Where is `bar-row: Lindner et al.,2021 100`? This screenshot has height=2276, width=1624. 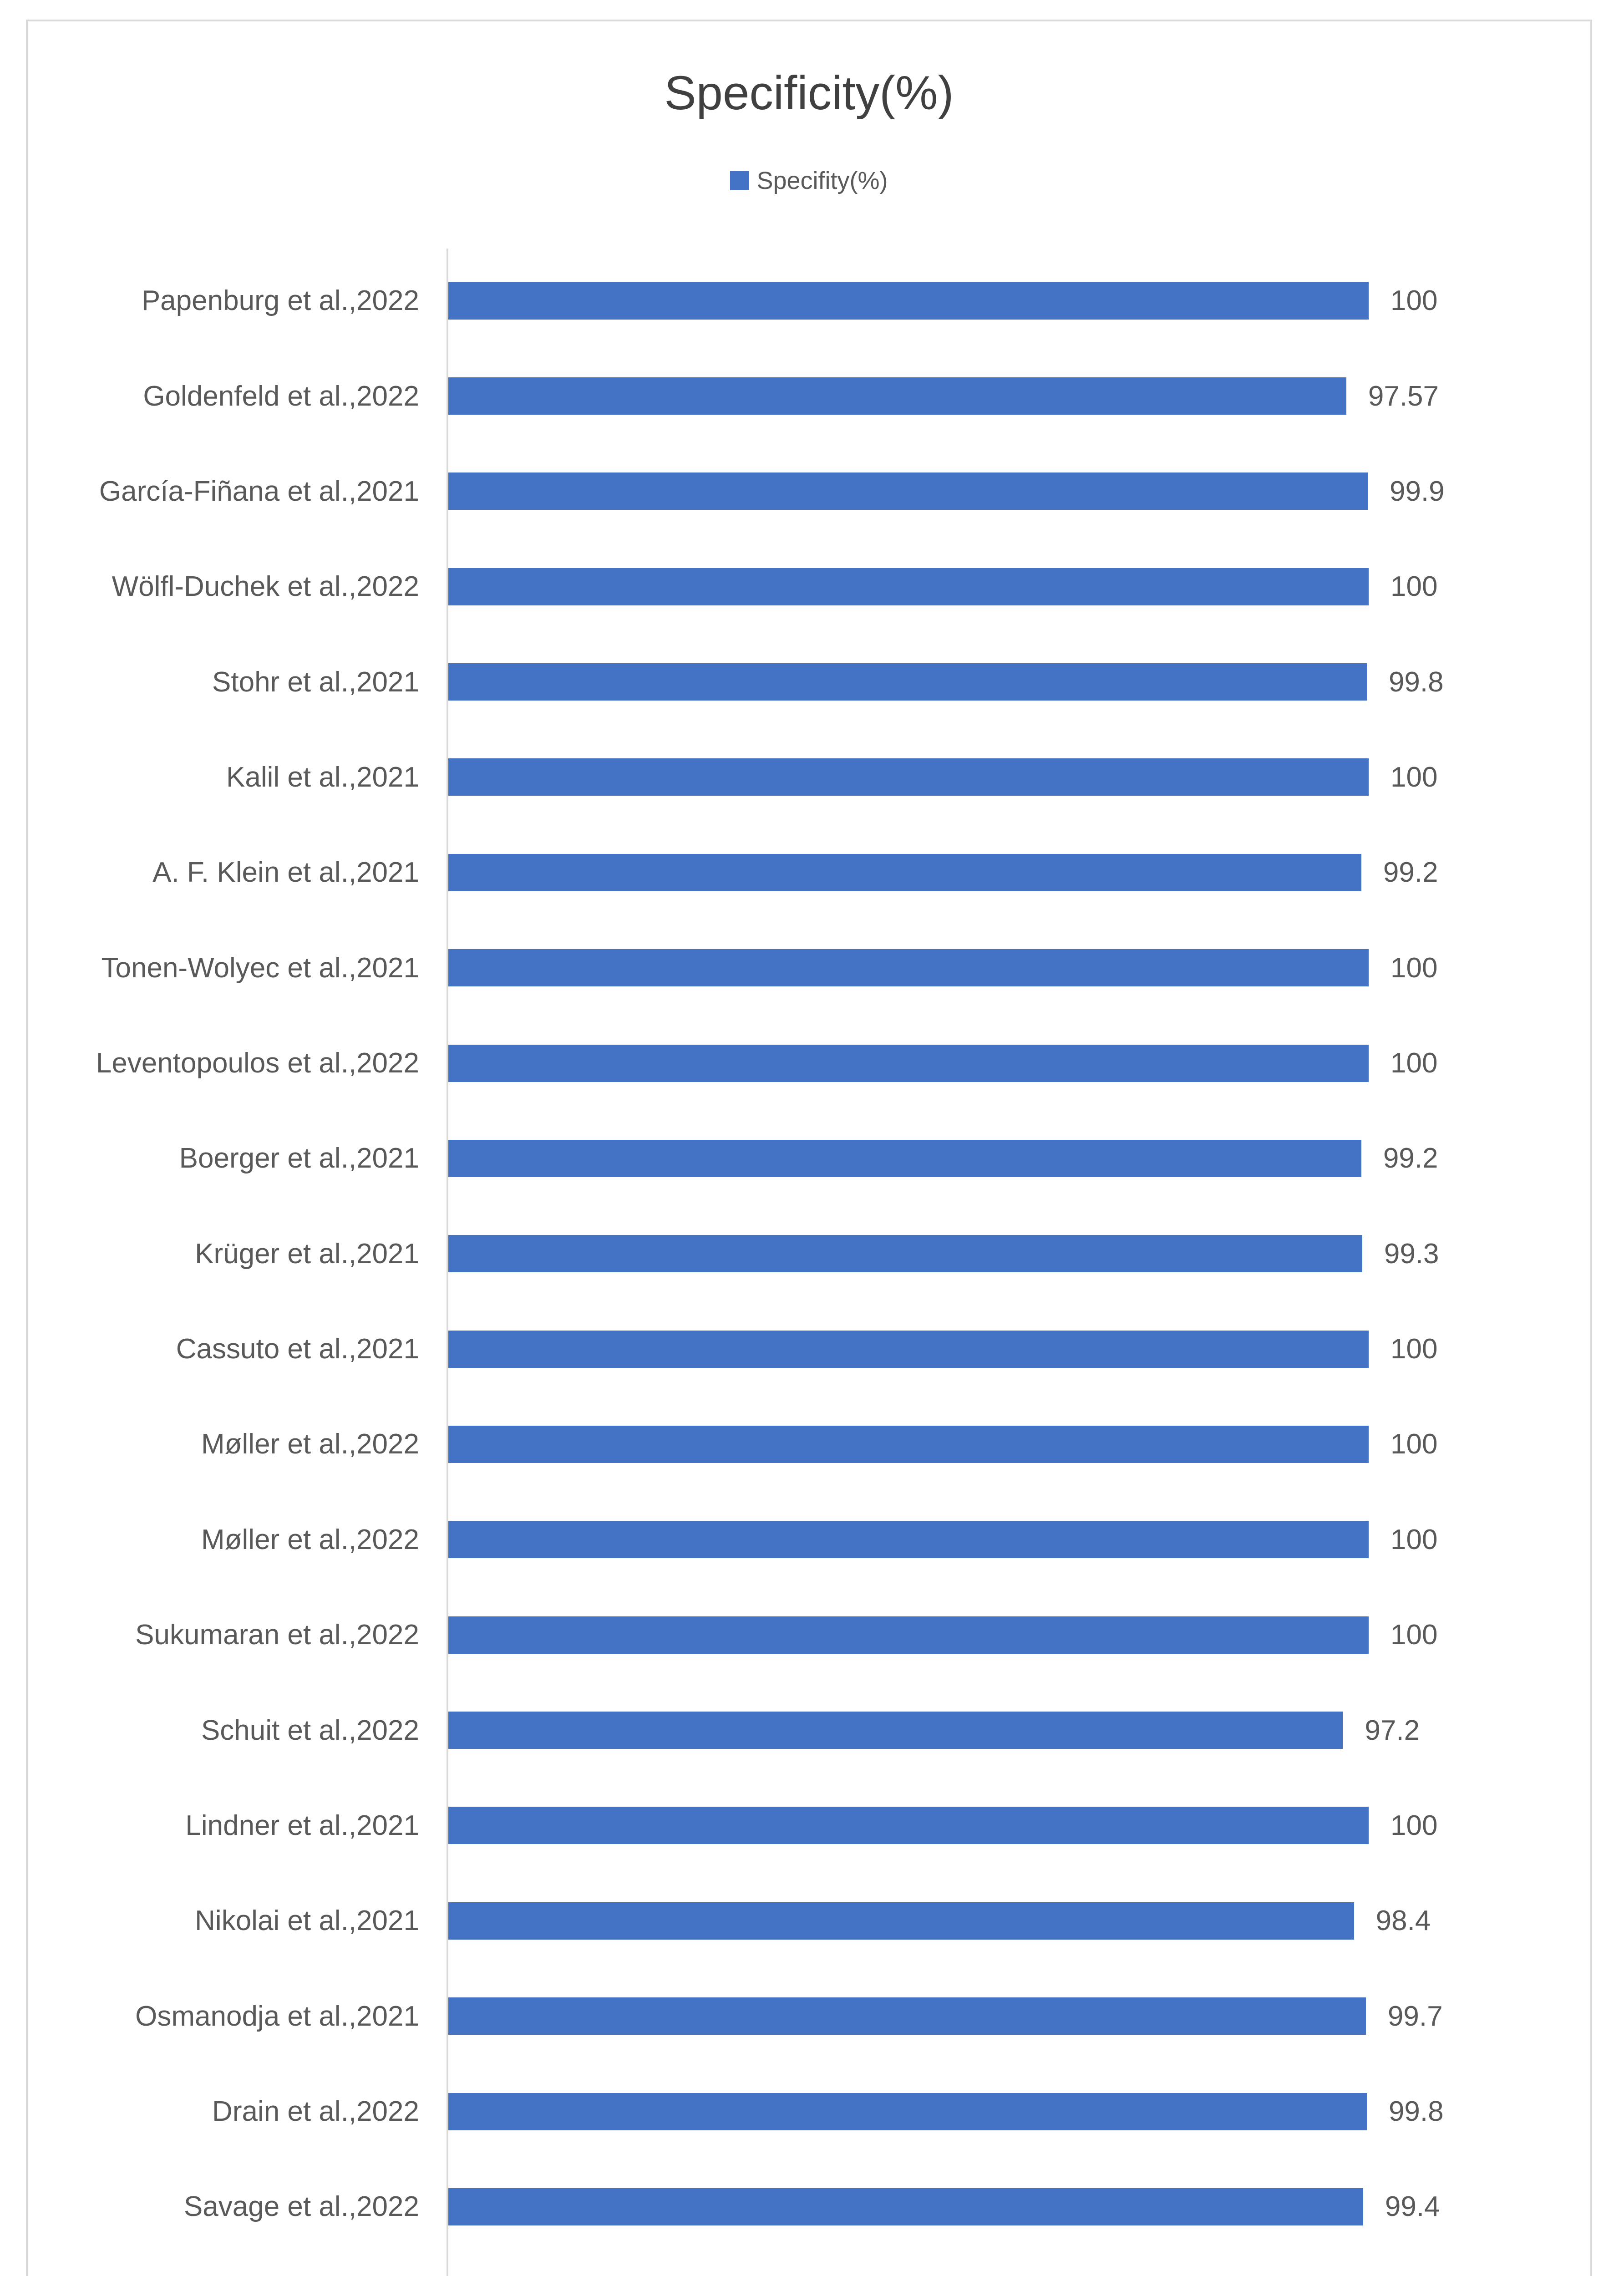 bar-row: Lindner et al.,2021 100 is located at coordinates (809, 1825).